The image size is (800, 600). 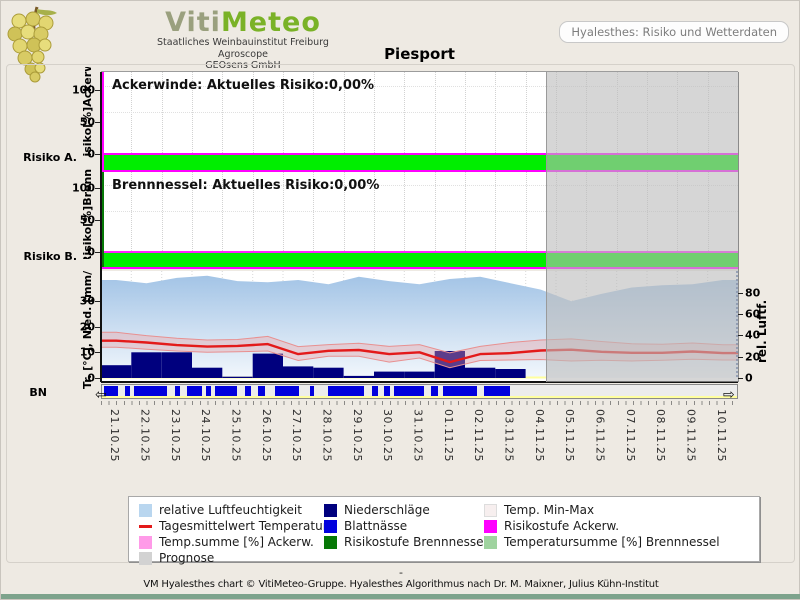 What do you see at coordinates (415, 542) in the screenshot?
I see `legend-label: Risikostufe Brennnessel` at bounding box center [415, 542].